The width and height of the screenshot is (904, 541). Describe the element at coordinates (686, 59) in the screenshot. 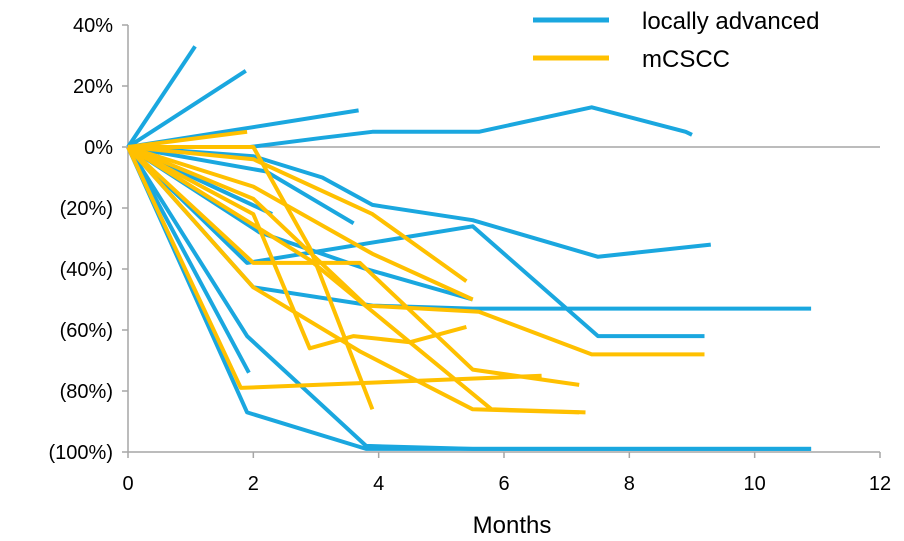

I see `legend-label-mcscc: mCSCC` at that location.